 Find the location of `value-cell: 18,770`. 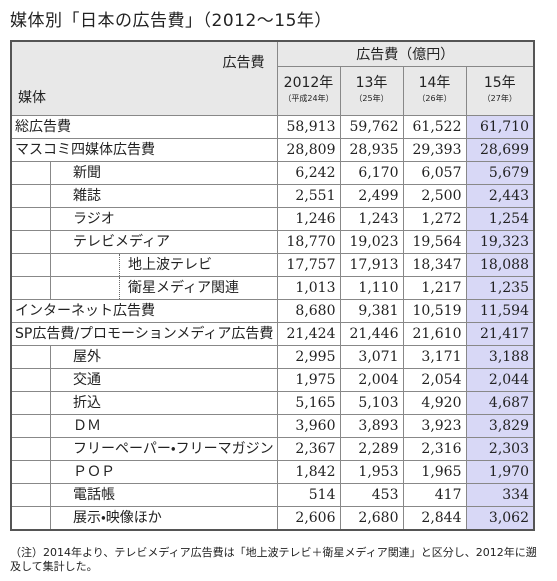

value-cell: 18,770 is located at coordinates (308, 242).